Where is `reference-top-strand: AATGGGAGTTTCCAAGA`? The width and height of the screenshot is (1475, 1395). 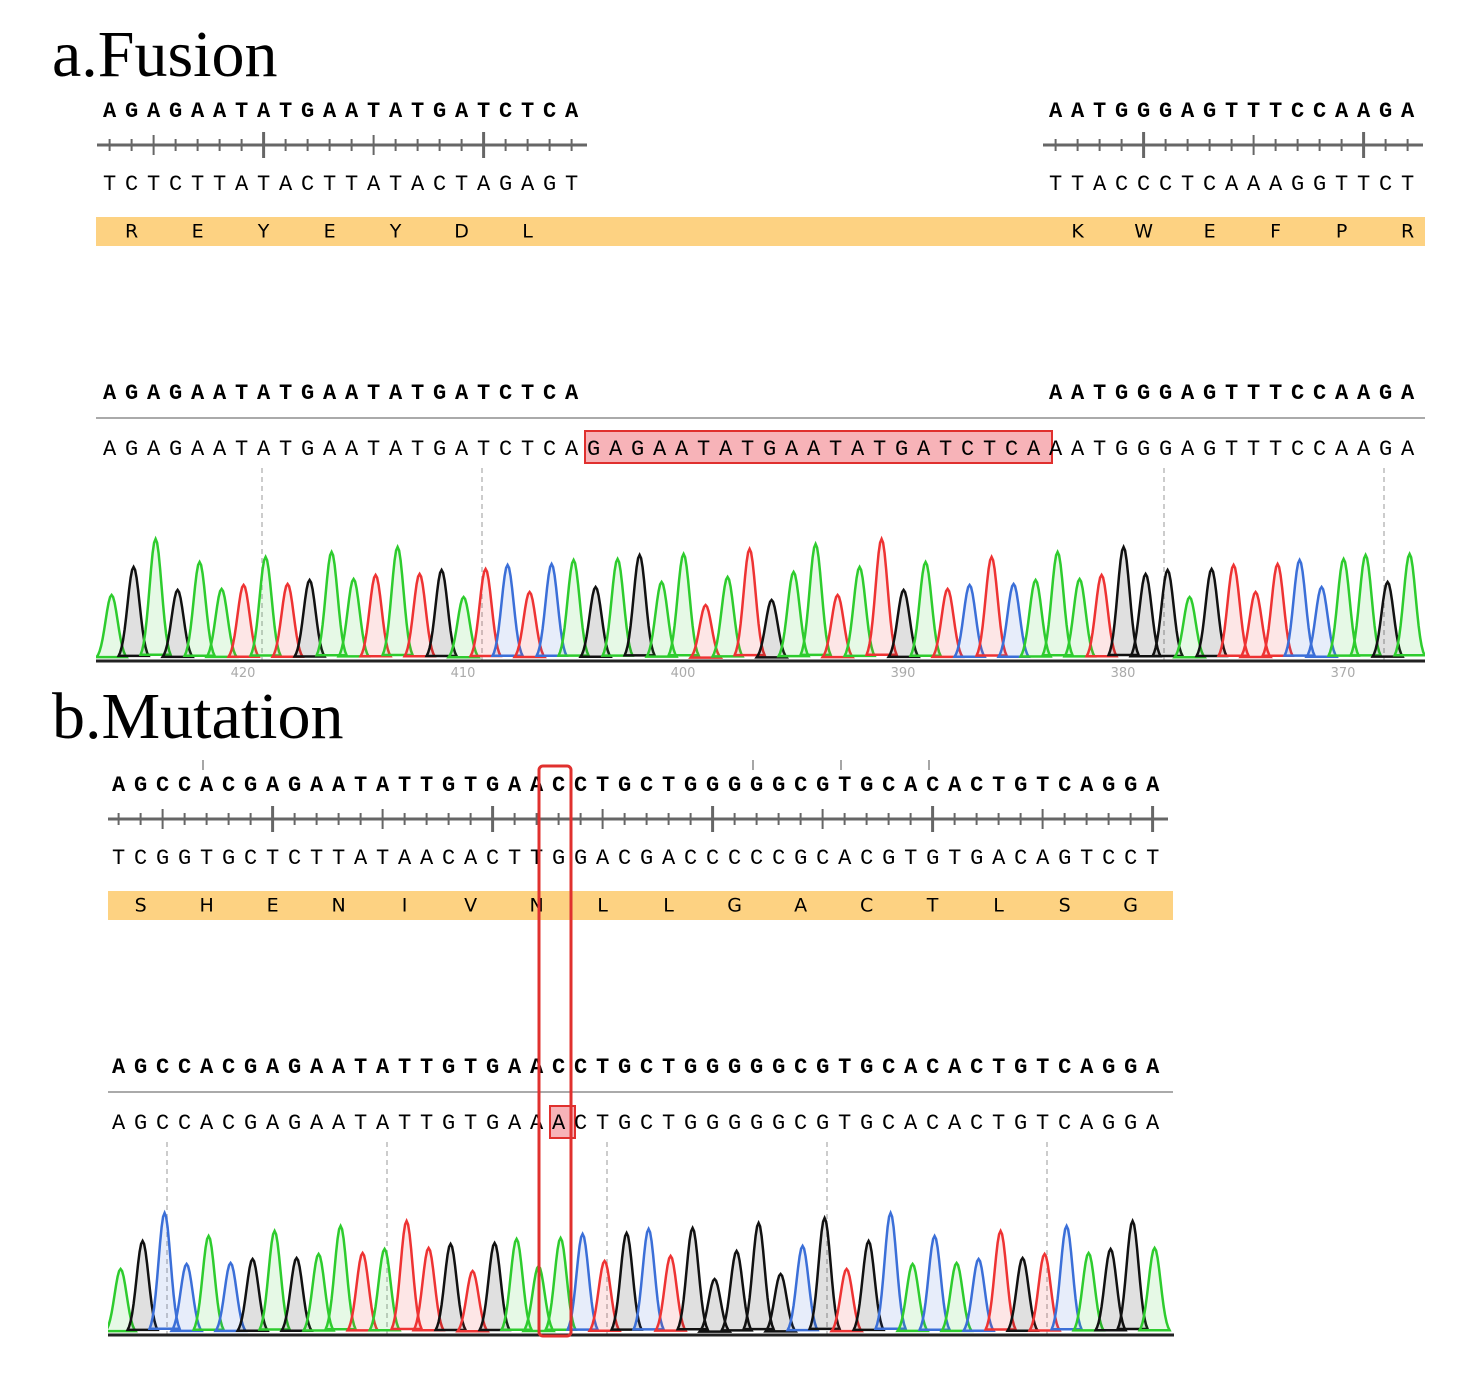 reference-top-strand: AATGGGAGTTTCCAAGA is located at coordinates (1236, 111).